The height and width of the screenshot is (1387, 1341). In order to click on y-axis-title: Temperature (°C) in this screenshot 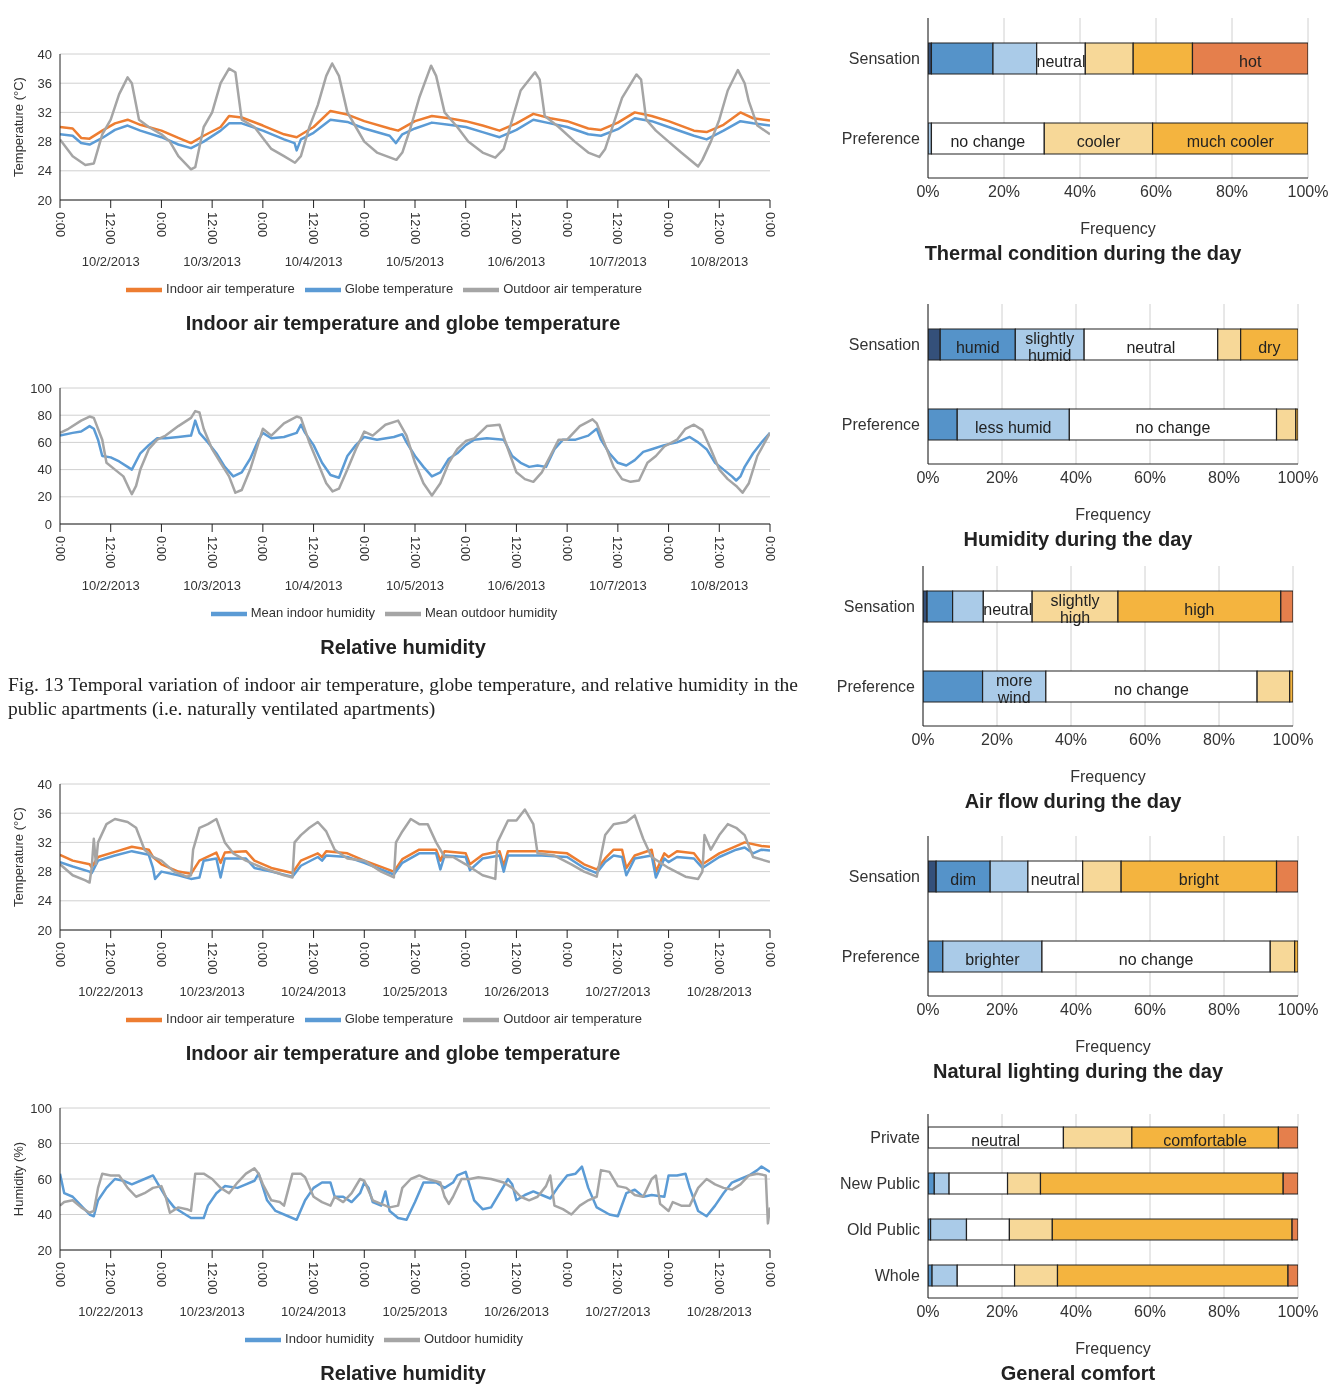, I will do `click(18, 857)`.